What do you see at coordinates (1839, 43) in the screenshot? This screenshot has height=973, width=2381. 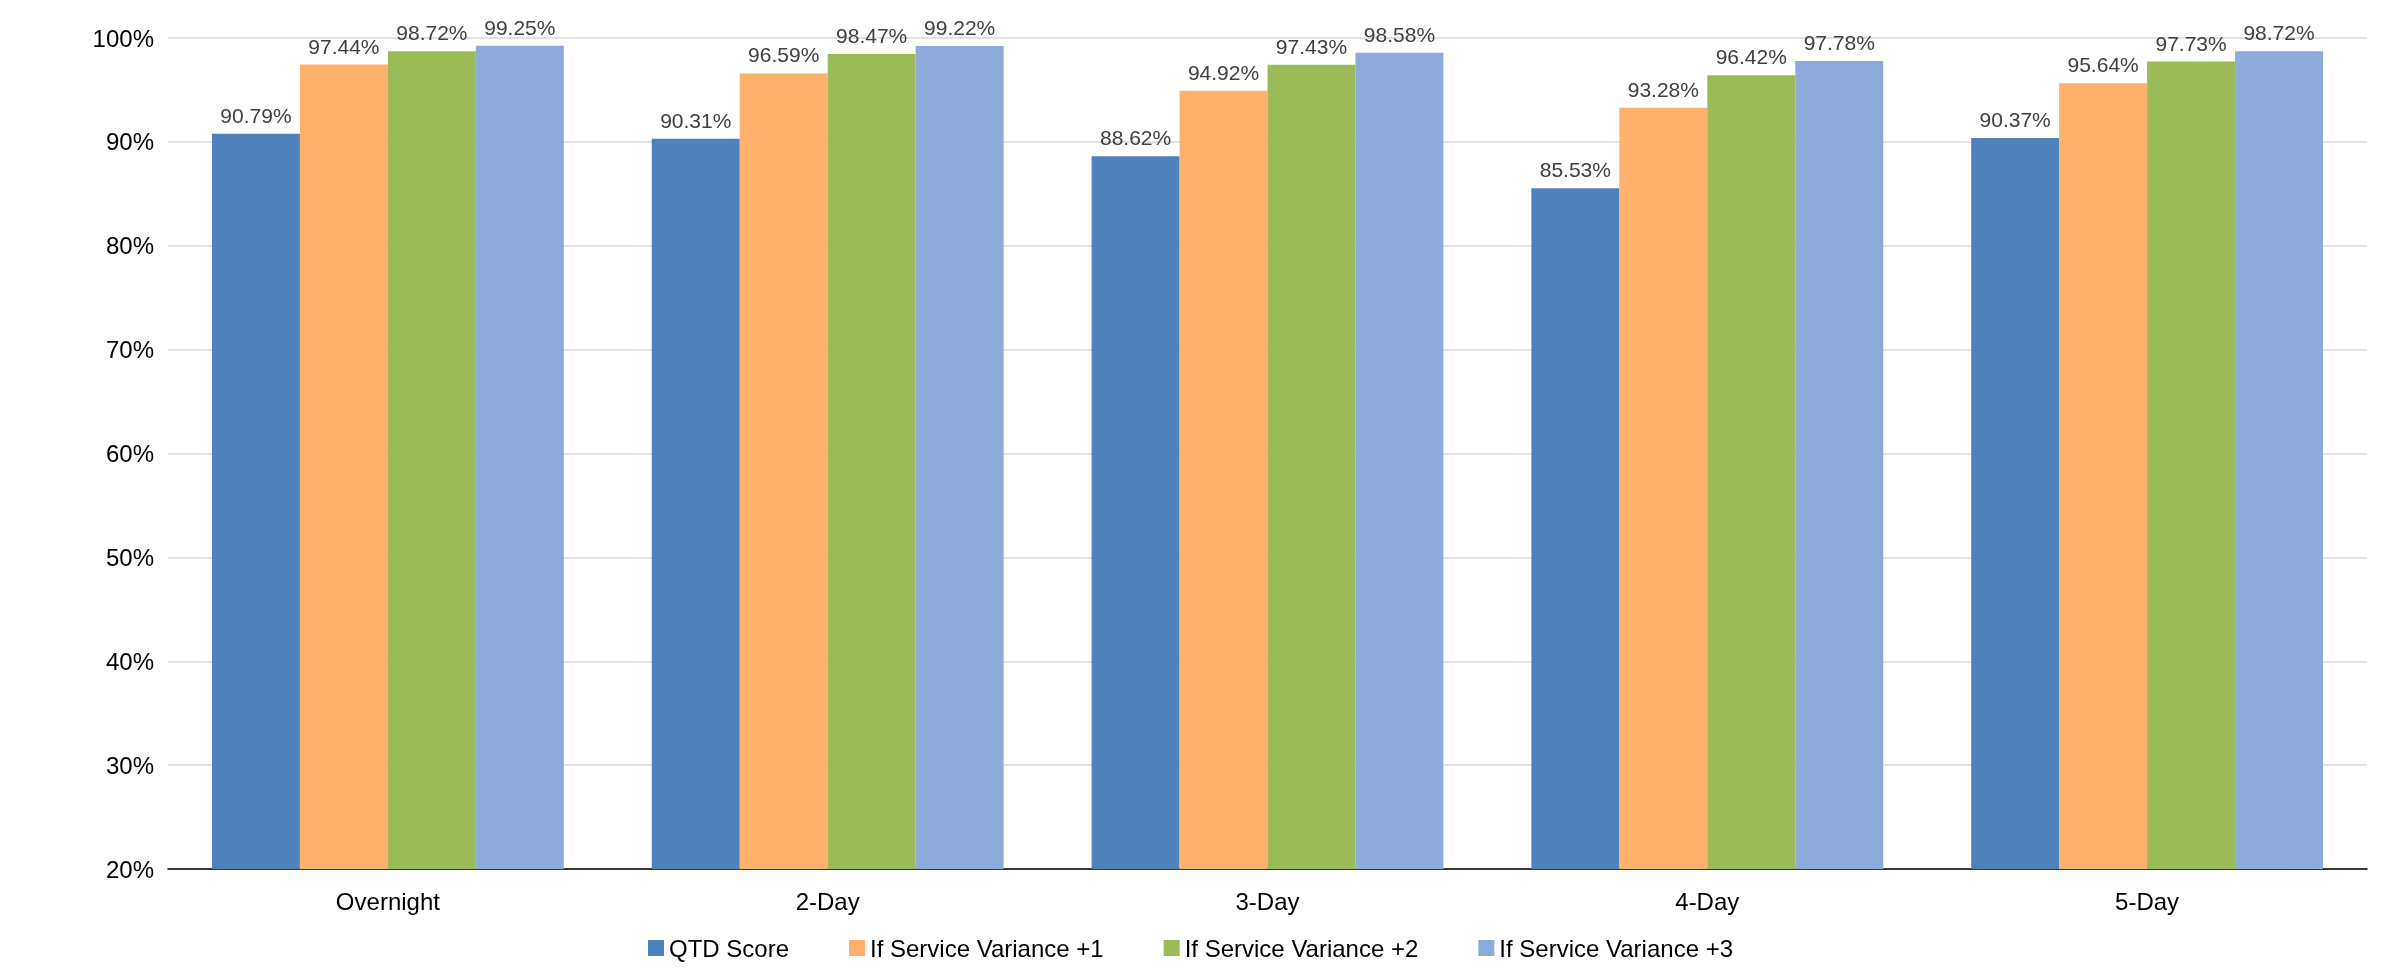 I see `data-label: 97.78%` at bounding box center [1839, 43].